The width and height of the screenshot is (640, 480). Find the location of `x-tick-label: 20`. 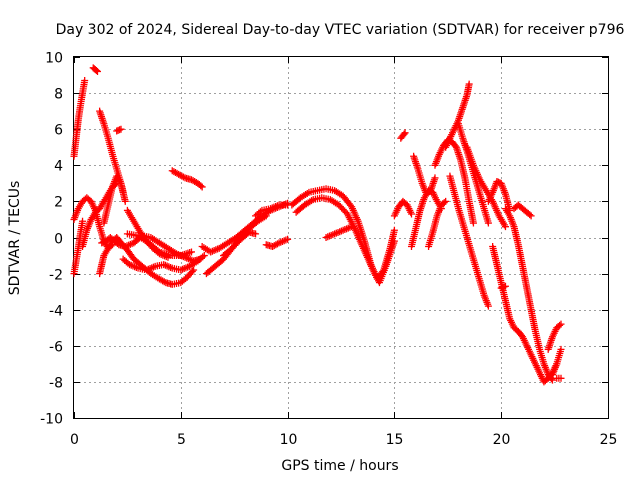

x-tick-label: 20 is located at coordinates (502, 440).